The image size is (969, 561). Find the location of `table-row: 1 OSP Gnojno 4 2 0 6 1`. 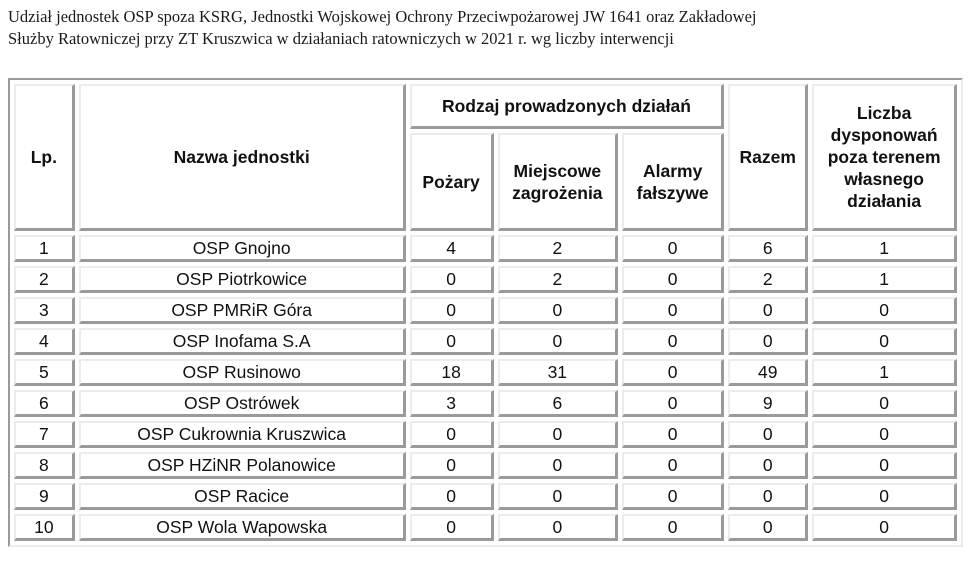

table-row: 1 OSP Gnojno 4 2 0 6 1 is located at coordinates (485, 248).